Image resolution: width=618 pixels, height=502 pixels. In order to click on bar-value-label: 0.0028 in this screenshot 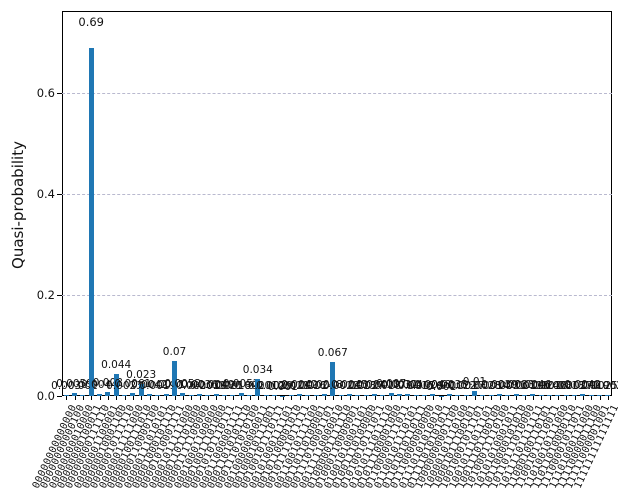, I will do `click(483, 385)`.